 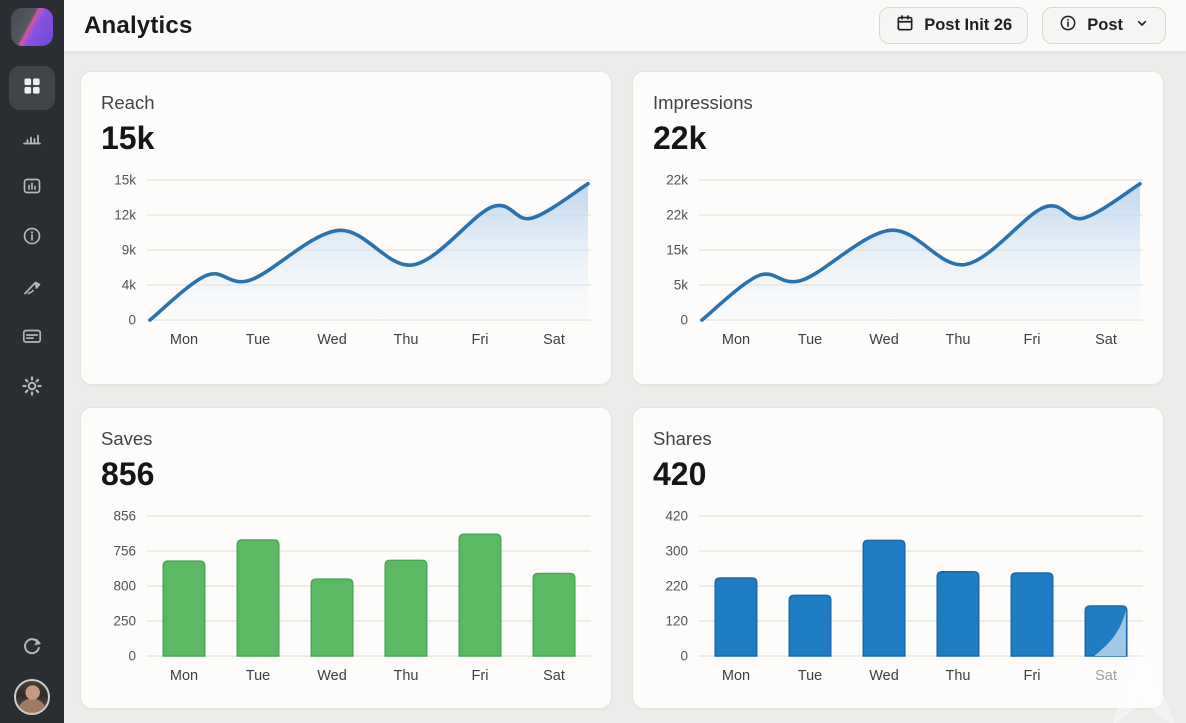 I want to click on saves-chart: 856 756 800 250 0 Mon Tue Wed Thu Fri Sat, so click(x=346, y=604).